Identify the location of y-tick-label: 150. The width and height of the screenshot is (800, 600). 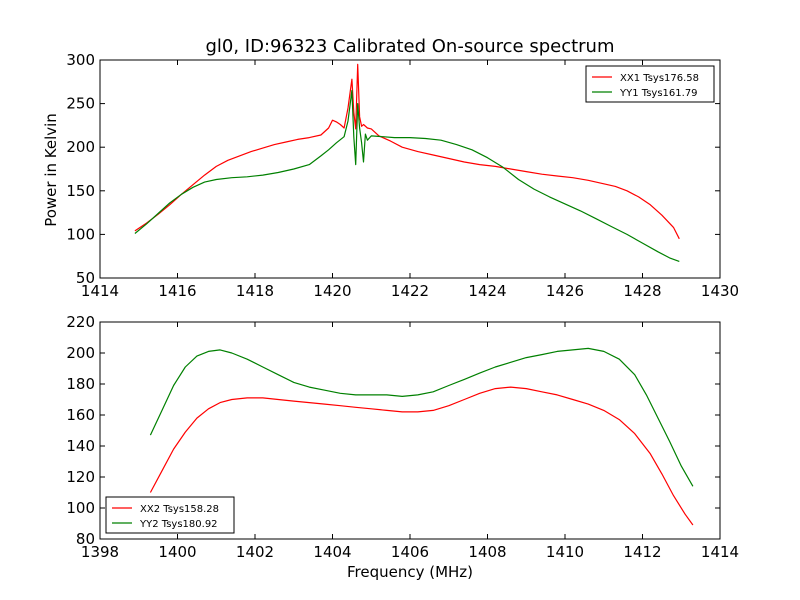
(80, 191).